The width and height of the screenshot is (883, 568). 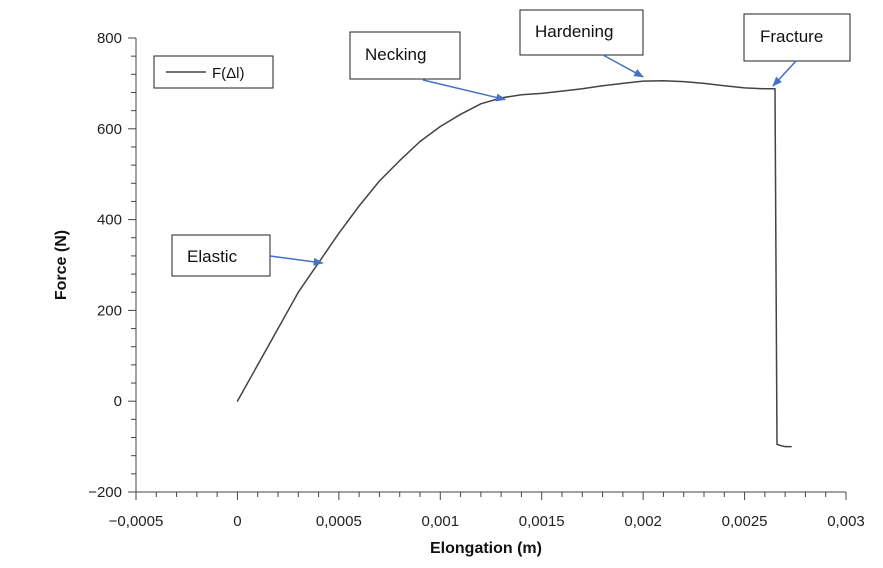 What do you see at coordinates (846, 521) in the screenshot?
I see `x-tick-label: 0,003` at bounding box center [846, 521].